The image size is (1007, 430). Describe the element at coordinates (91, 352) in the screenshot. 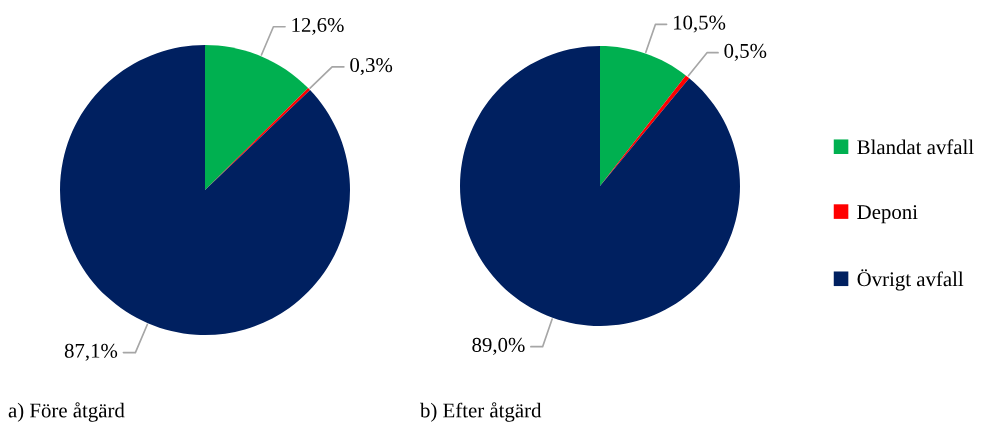

I see `data-label: 87,1%` at that location.